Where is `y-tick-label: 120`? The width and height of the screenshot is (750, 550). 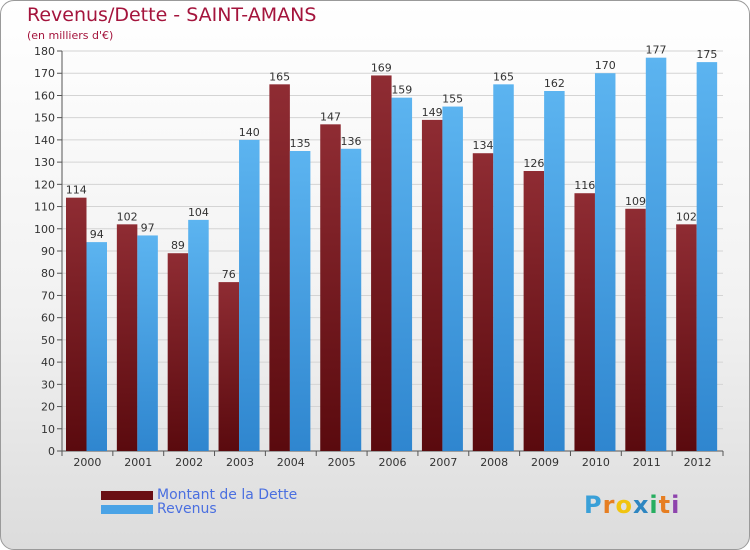 y-tick-label: 120 is located at coordinates (44, 184).